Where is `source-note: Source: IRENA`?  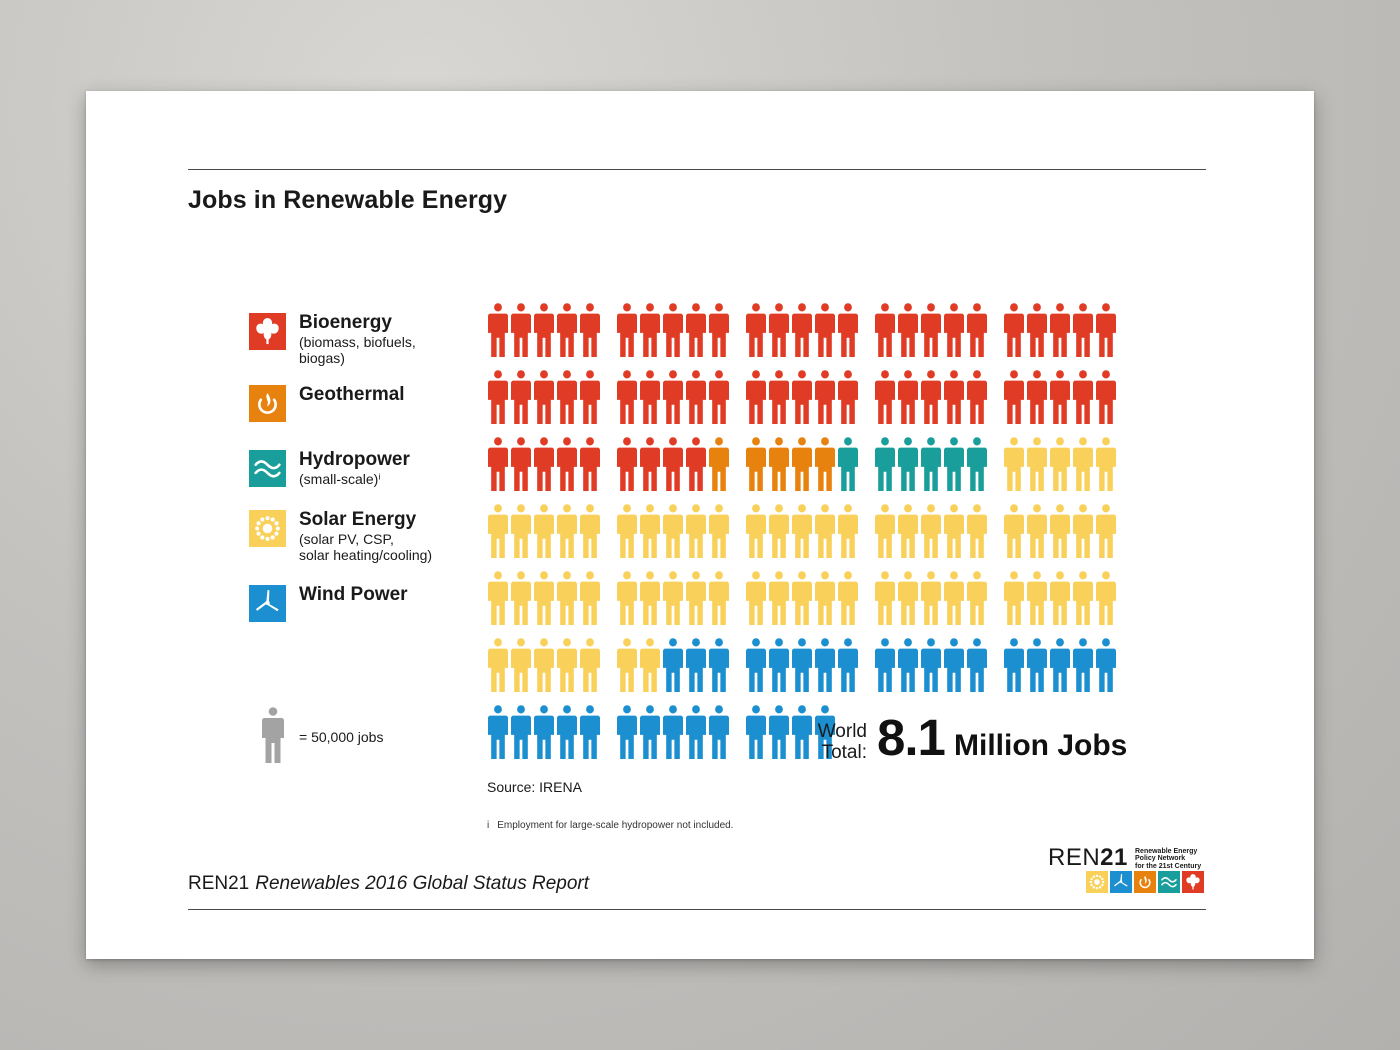 source-note: Source: IRENA is located at coordinates (534, 787).